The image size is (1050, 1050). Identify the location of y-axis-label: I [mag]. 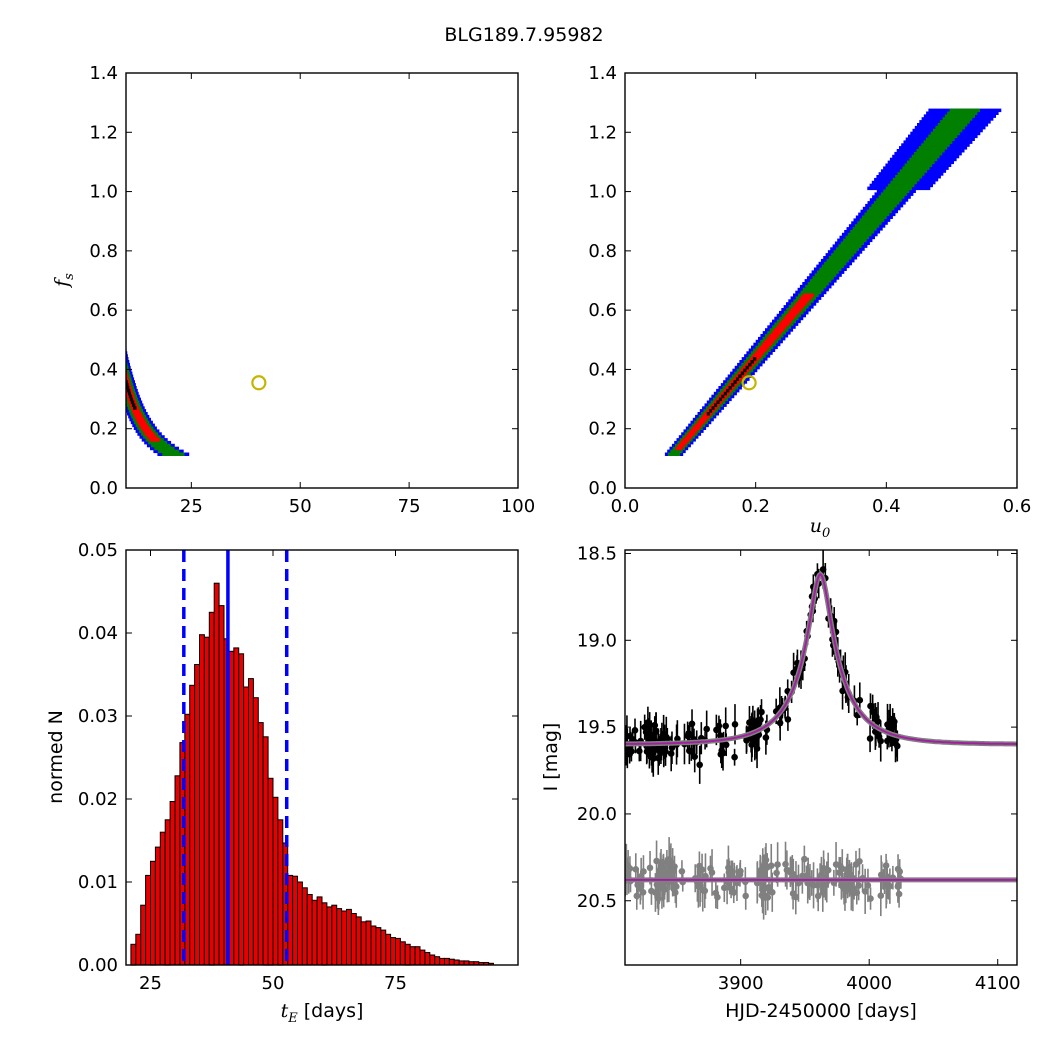
(551, 757).